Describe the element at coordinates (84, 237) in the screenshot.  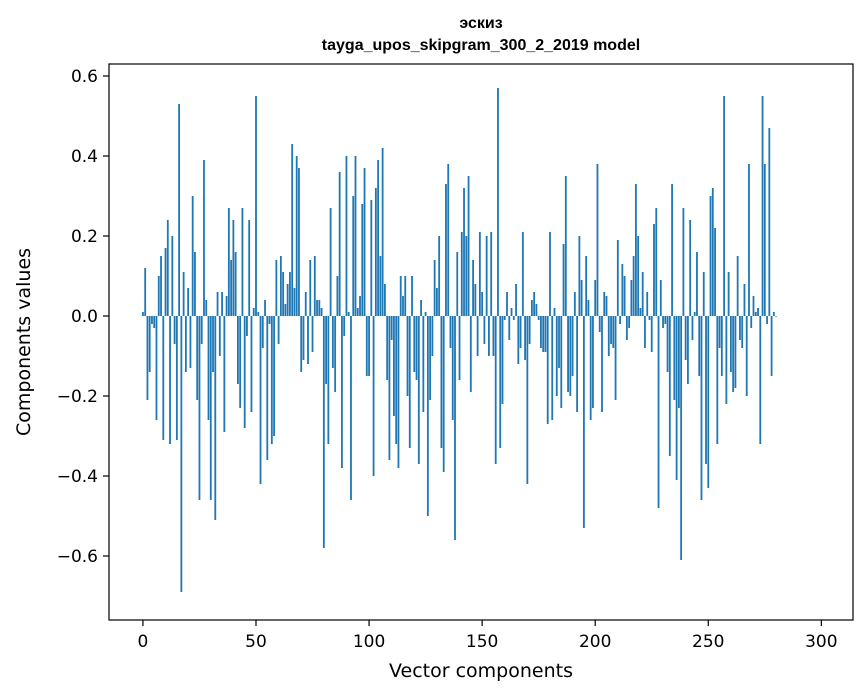
I see `y-tick-label: 0.2` at that location.